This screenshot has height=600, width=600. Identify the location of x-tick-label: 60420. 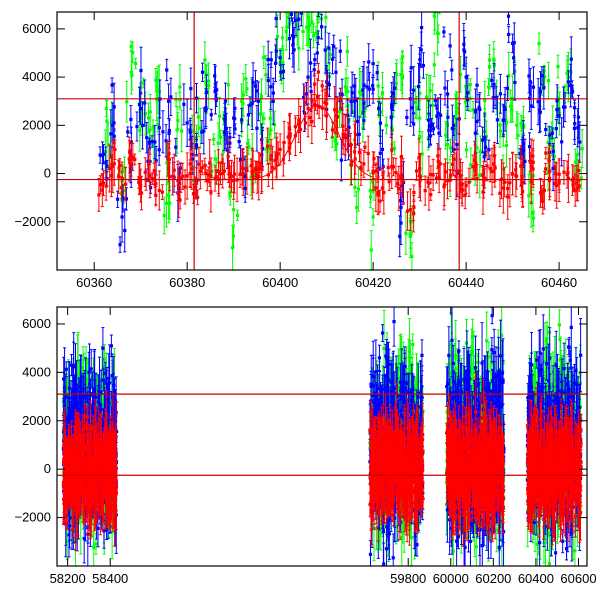
(373, 282).